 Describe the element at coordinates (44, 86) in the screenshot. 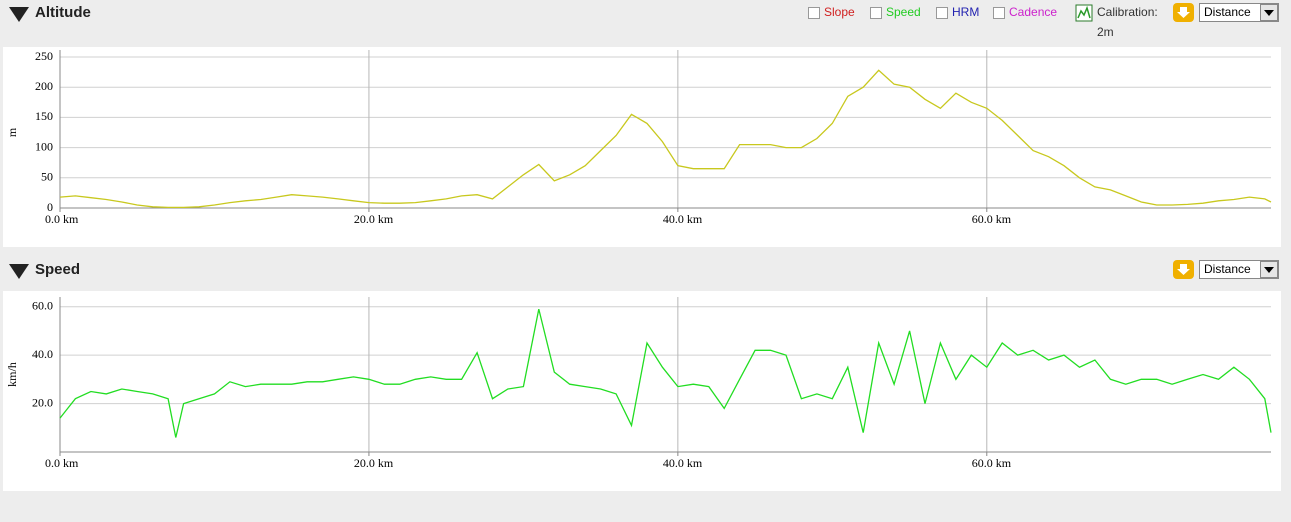

I see `y-tick-label: 200` at that location.